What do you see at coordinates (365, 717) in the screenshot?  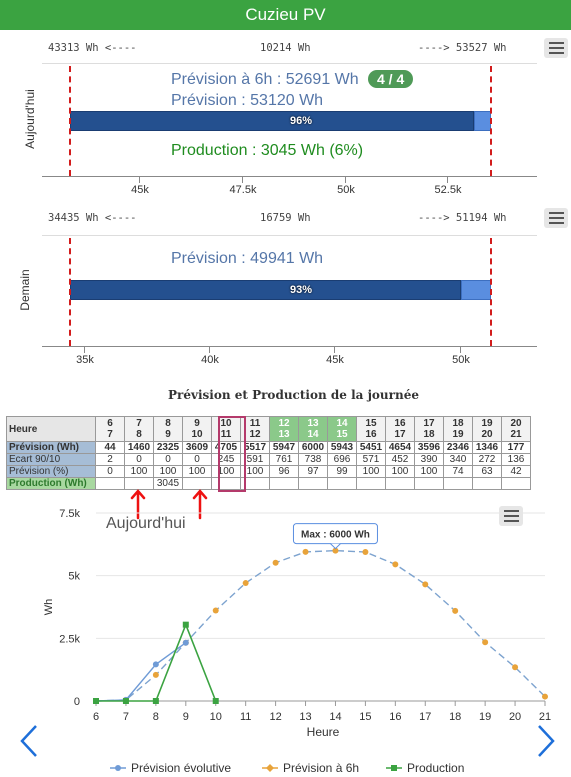 I see `x-tick-label: 15` at bounding box center [365, 717].